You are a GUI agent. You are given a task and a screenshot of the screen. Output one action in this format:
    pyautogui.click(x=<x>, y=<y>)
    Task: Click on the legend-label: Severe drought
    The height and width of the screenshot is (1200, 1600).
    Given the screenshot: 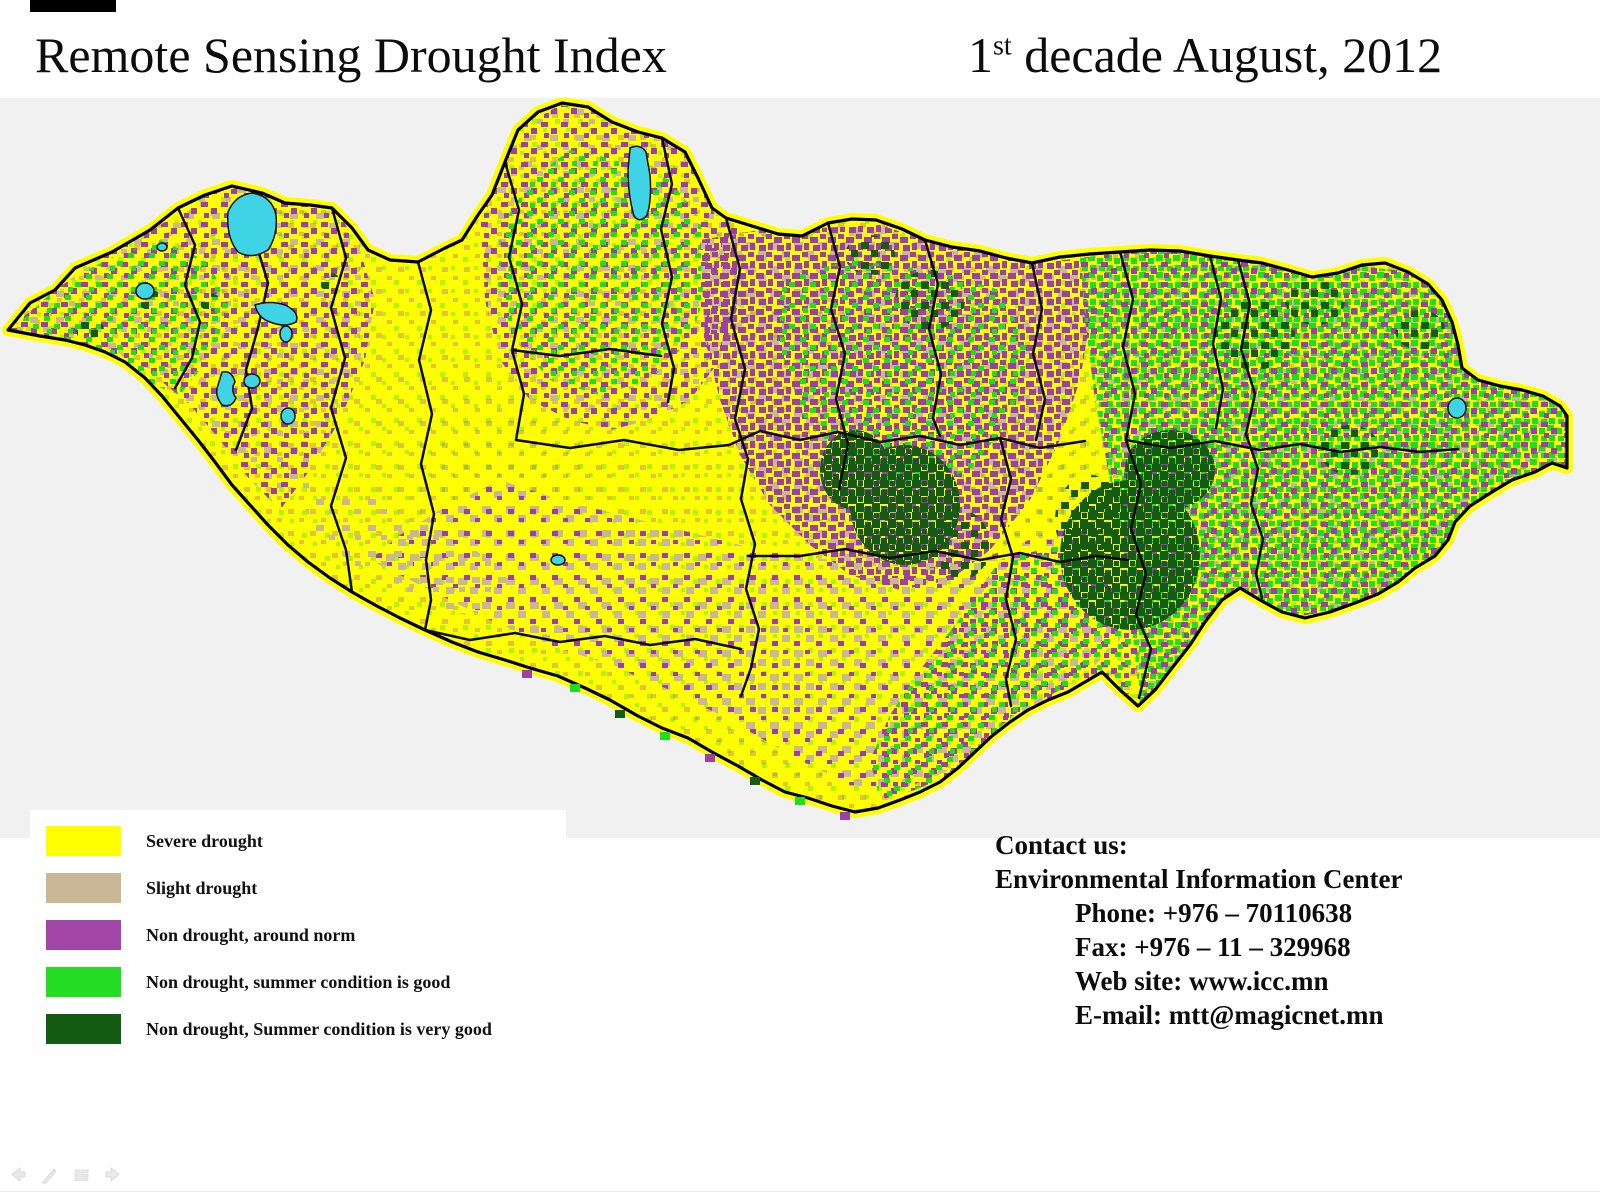 What is the action you would take?
    pyautogui.click(x=204, y=840)
    